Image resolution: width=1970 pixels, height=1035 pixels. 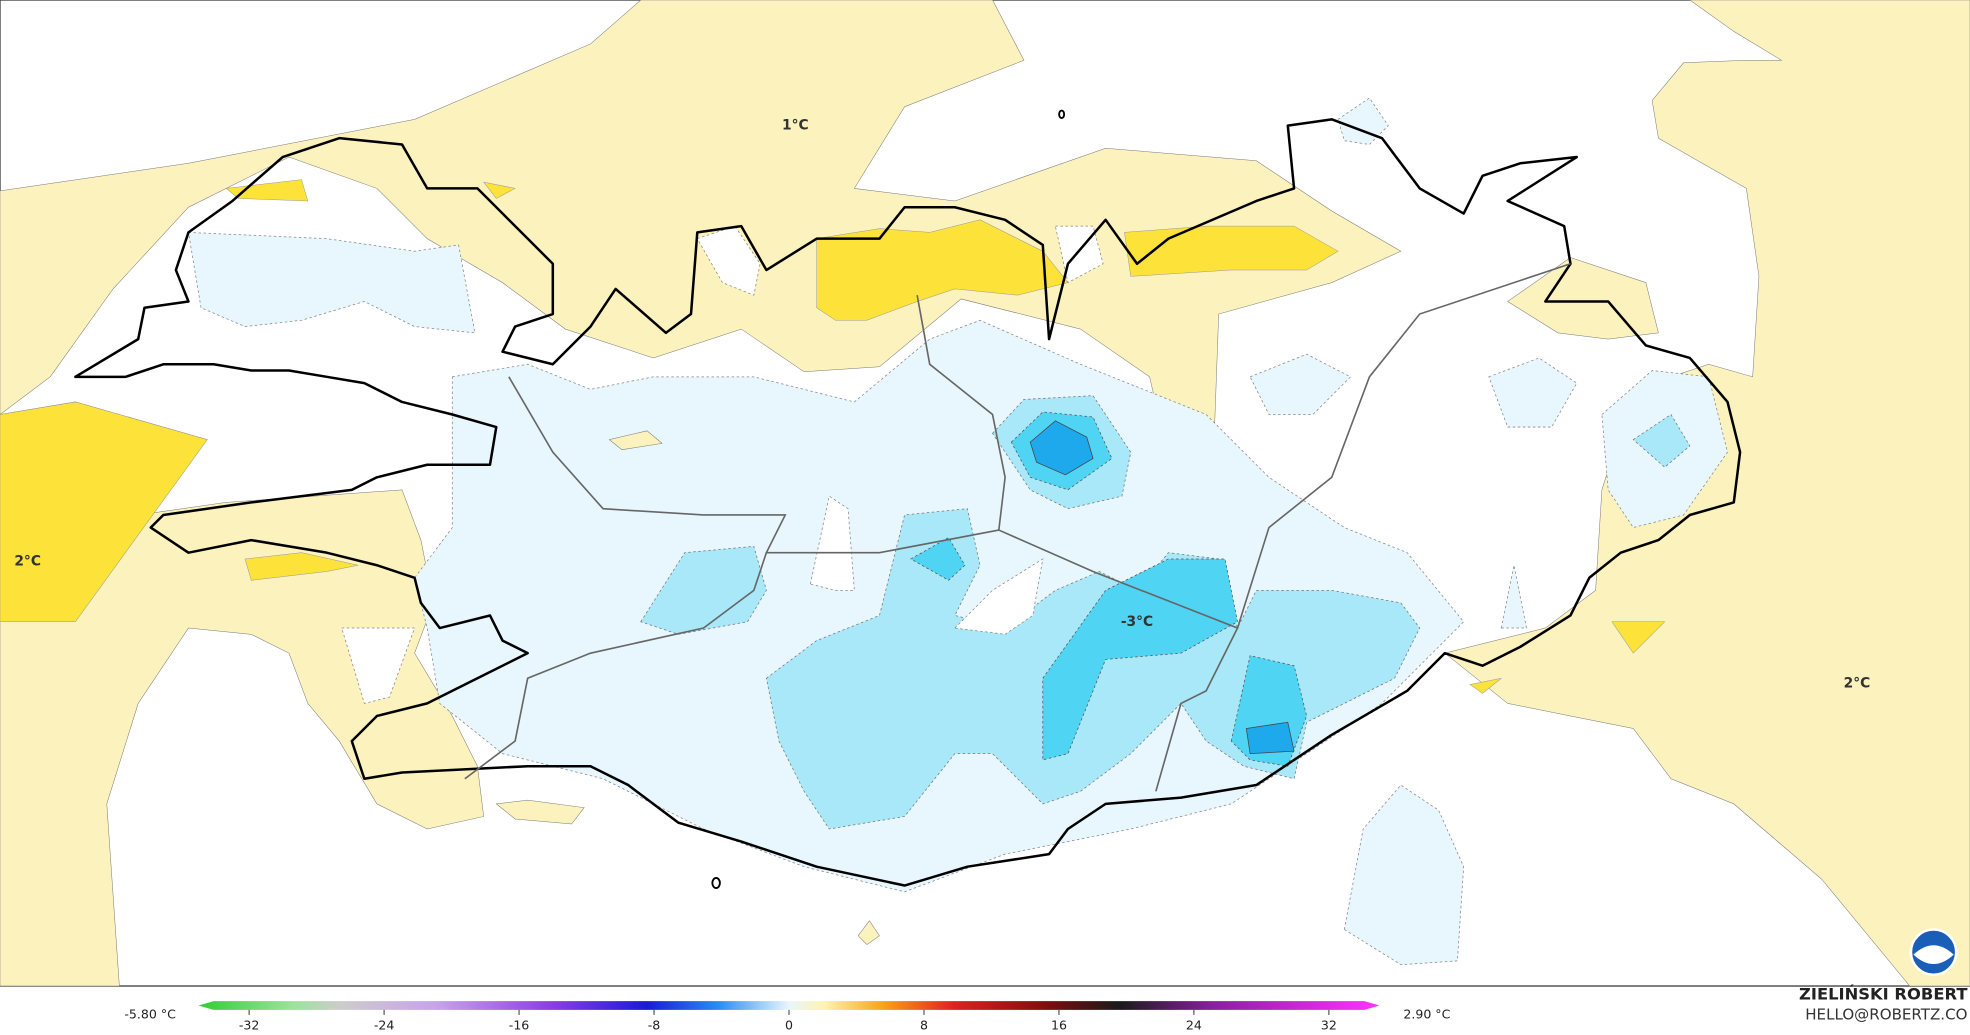 I want to click on noaa-logo, so click(x=1933, y=952).